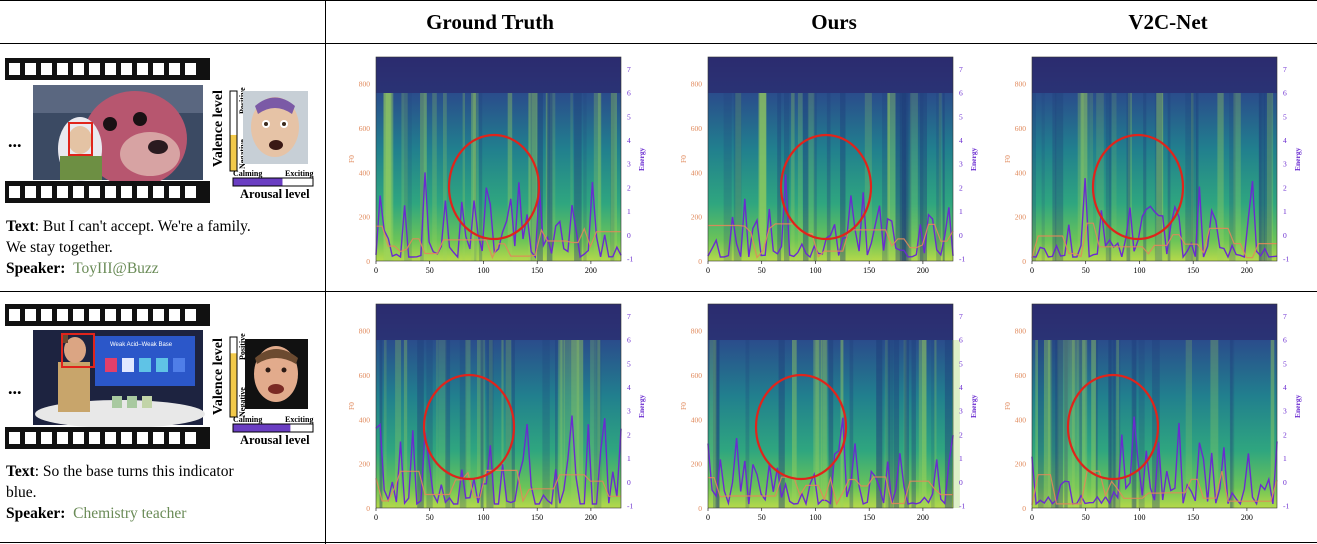 The height and width of the screenshot is (544, 1317). I want to click on energy-tick-label: 0, so click(629, 482).